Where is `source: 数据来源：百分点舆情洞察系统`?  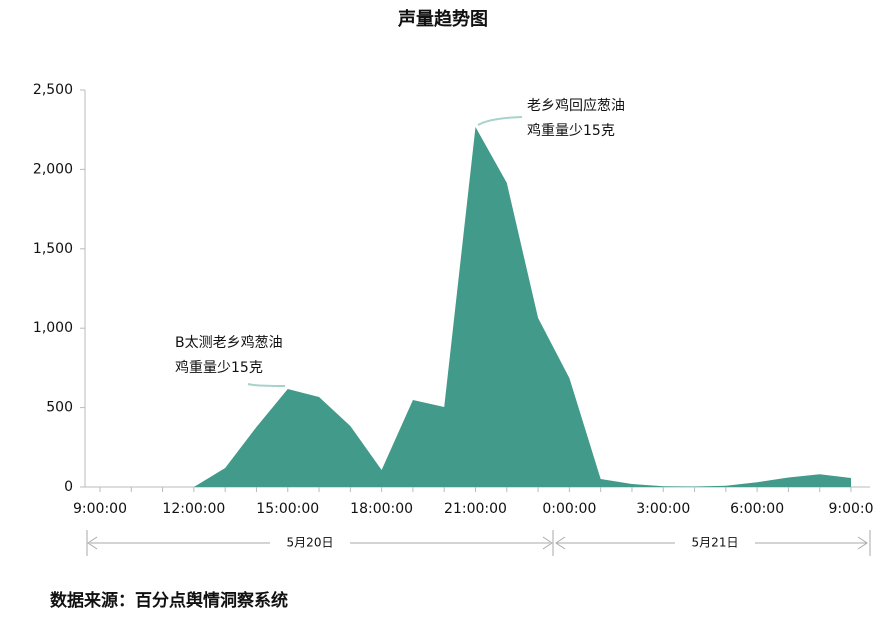 source: 数据来源：百分点舆情洞察系统 is located at coordinates (169, 600).